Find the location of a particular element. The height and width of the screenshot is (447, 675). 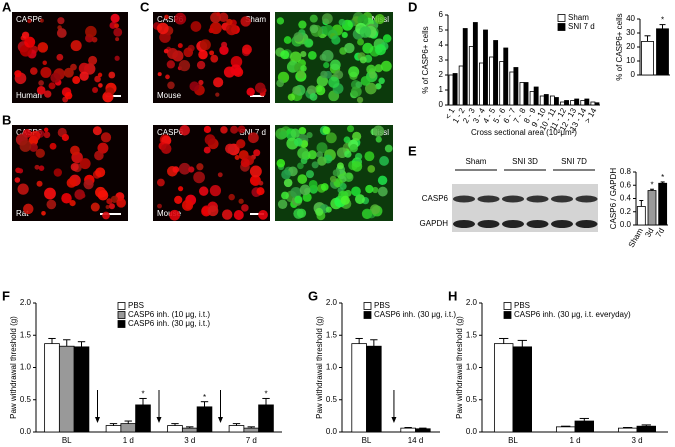

y-tick-label: 0.0 is located at coordinates (26, 431).